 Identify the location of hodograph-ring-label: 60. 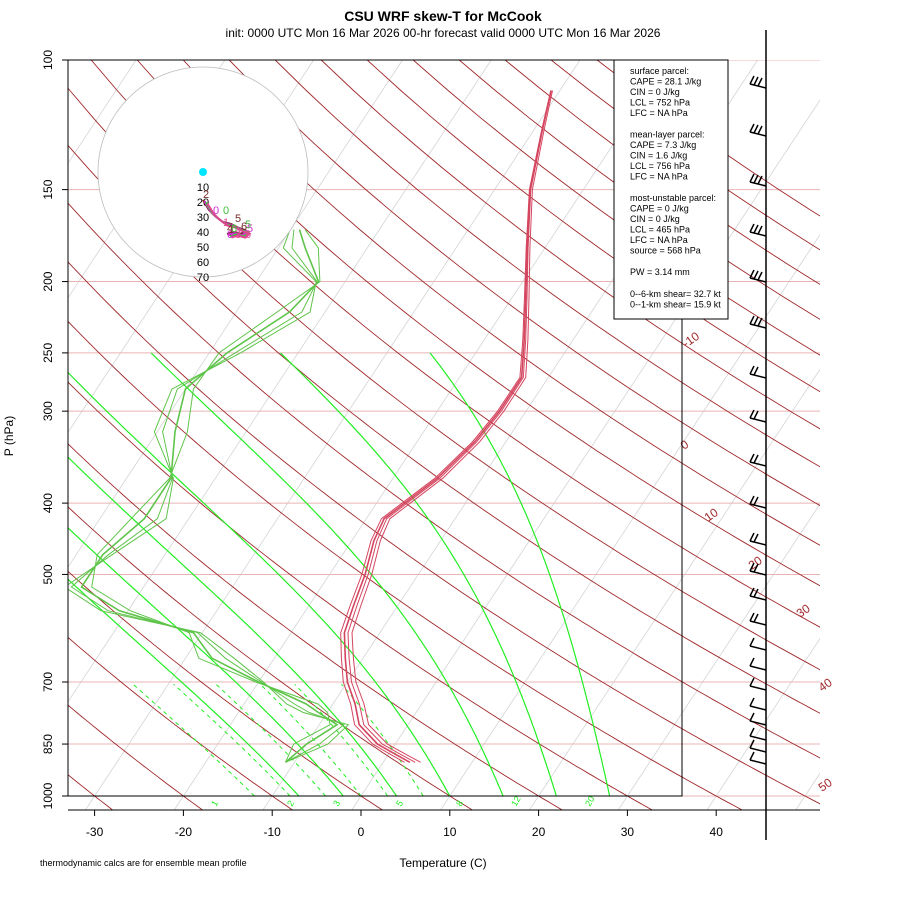
(203, 263).